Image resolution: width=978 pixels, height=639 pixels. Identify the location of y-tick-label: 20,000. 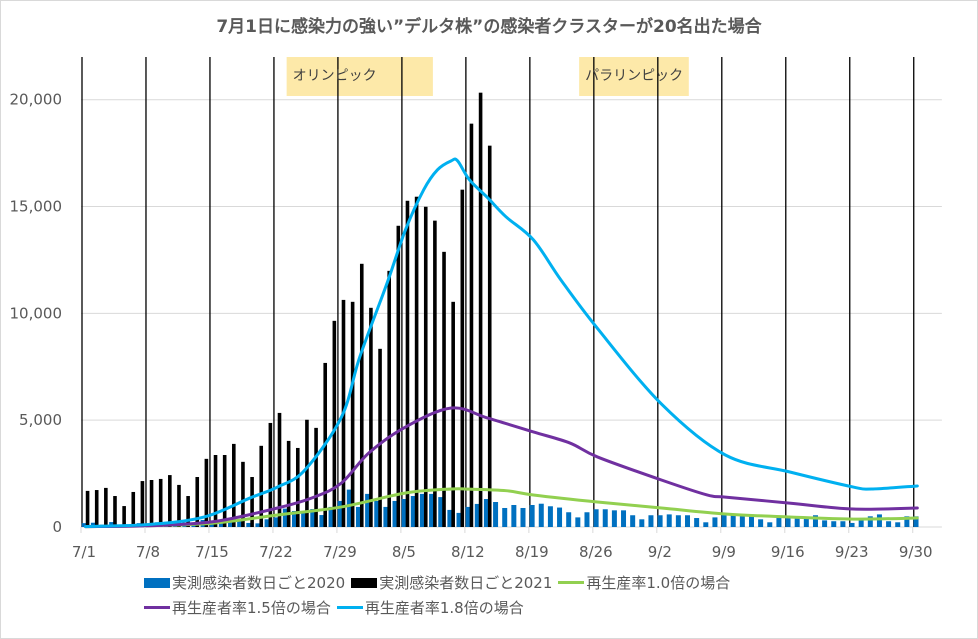
(36, 100).